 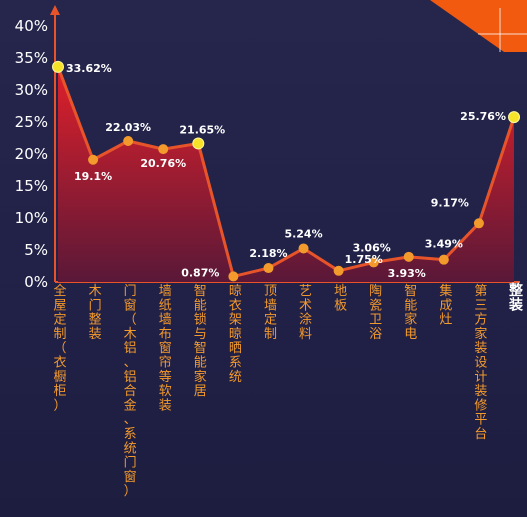 I want to click on corner-triangle, so click(x=478, y=26).